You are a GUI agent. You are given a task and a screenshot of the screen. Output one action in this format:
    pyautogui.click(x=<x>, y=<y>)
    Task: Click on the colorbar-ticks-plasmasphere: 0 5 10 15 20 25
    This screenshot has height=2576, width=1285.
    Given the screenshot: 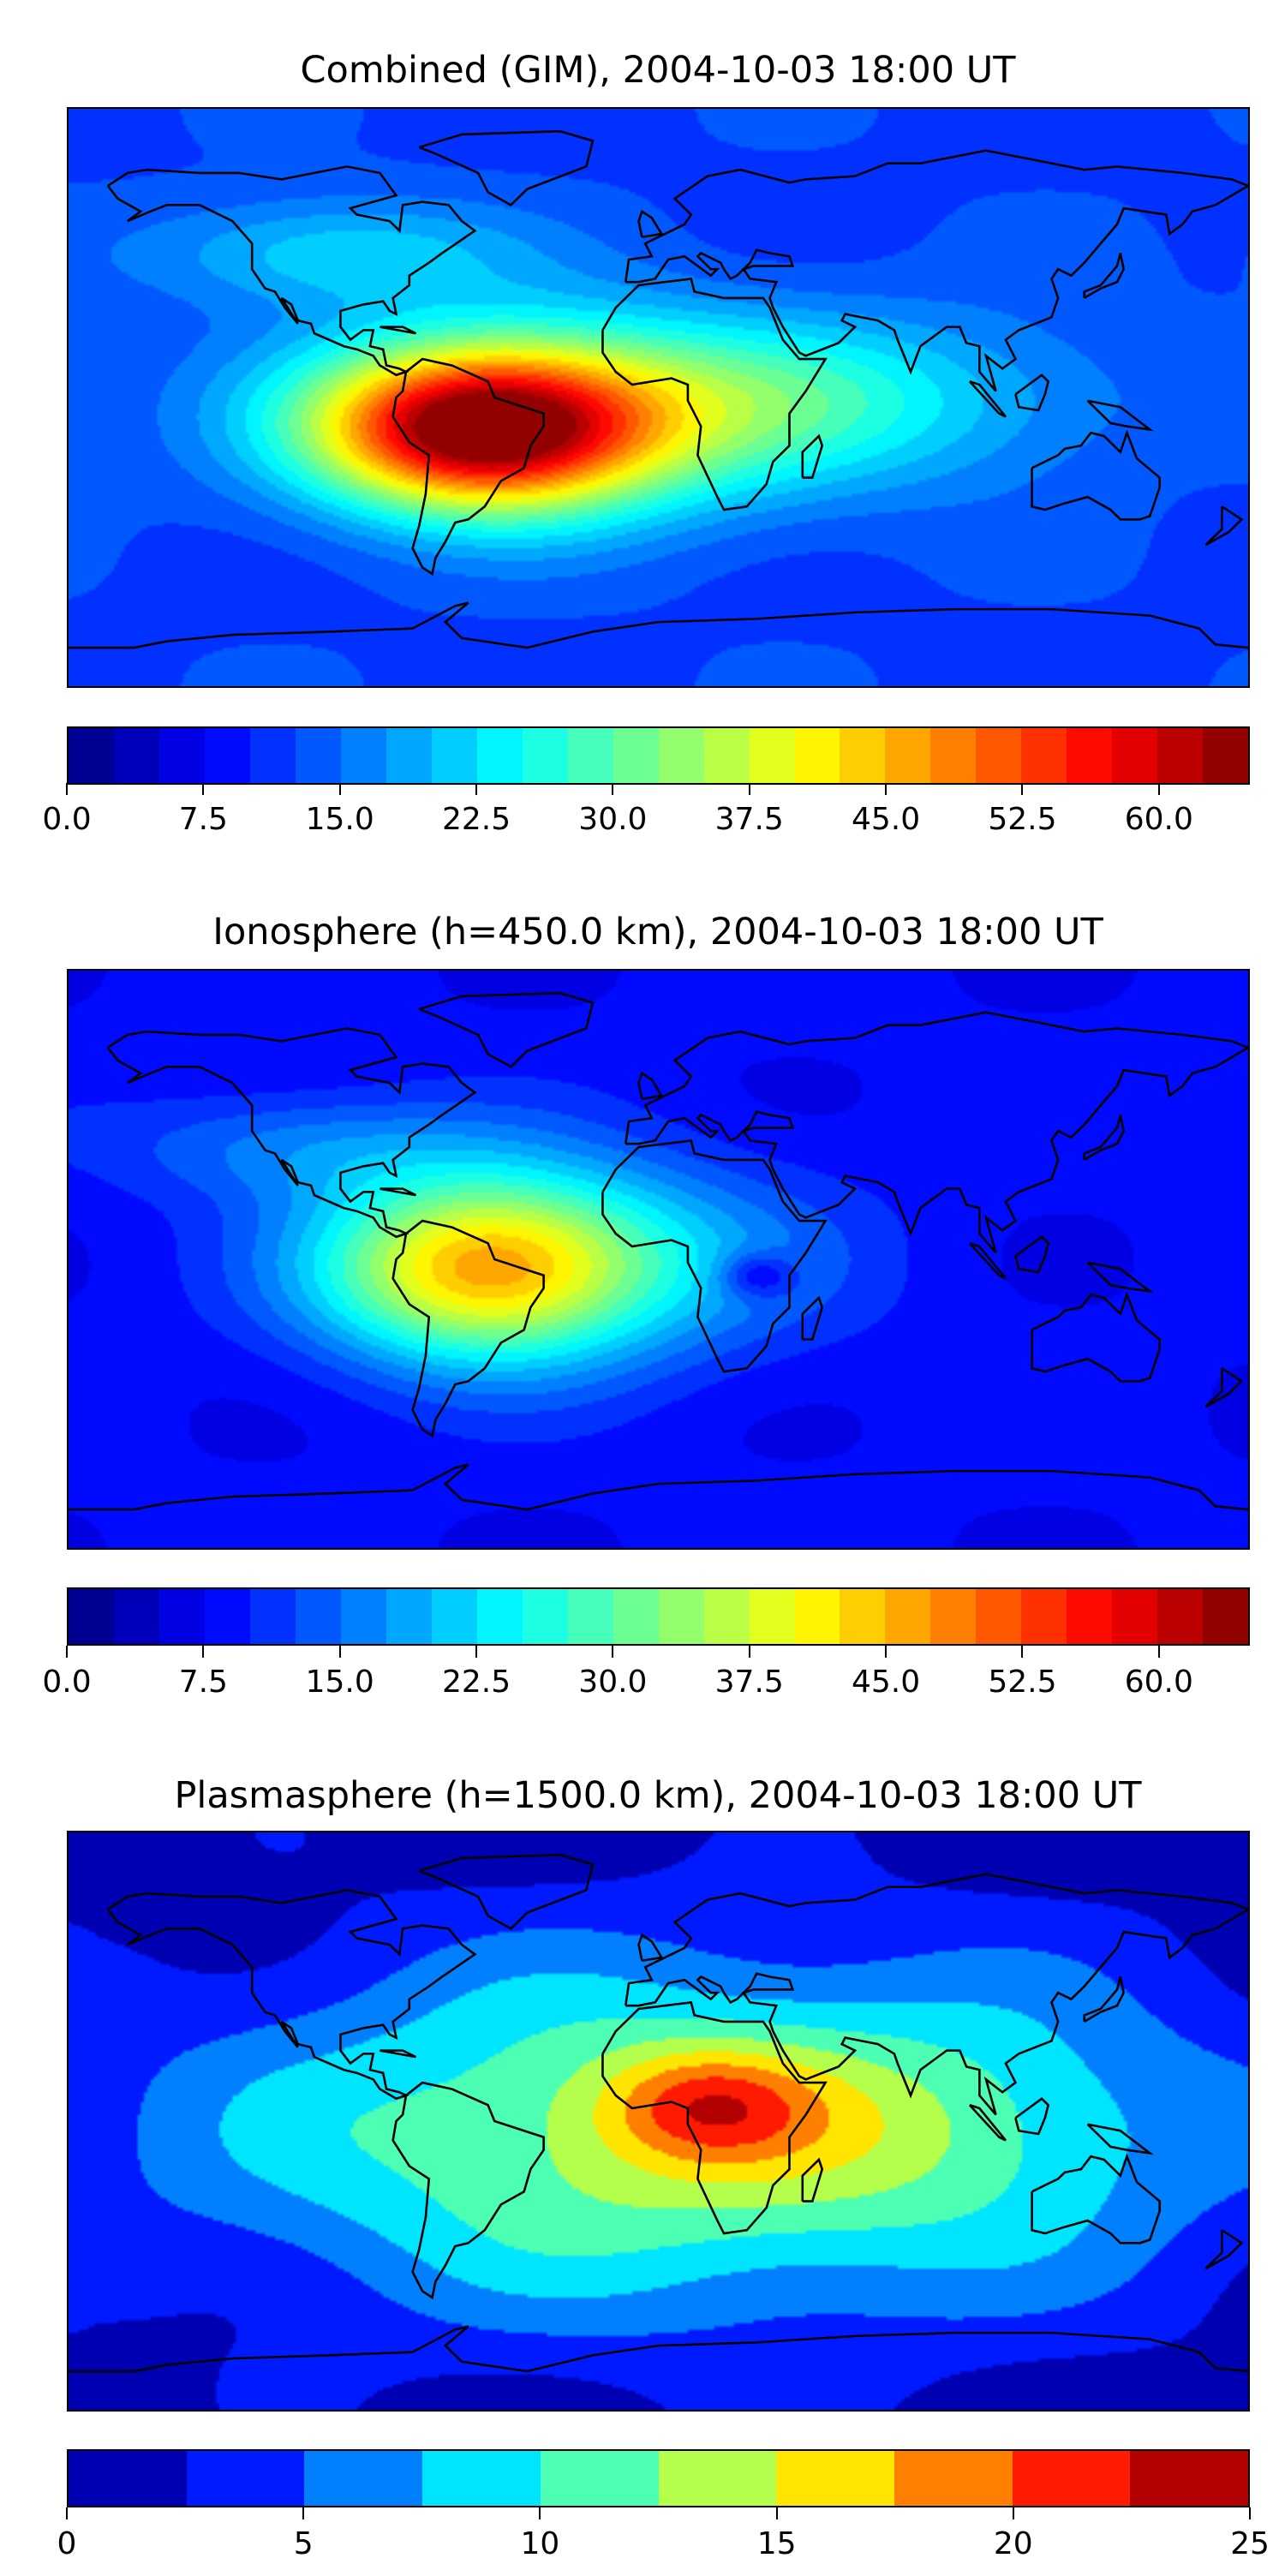 What is the action you would take?
    pyautogui.click(x=663, y=2542)
    